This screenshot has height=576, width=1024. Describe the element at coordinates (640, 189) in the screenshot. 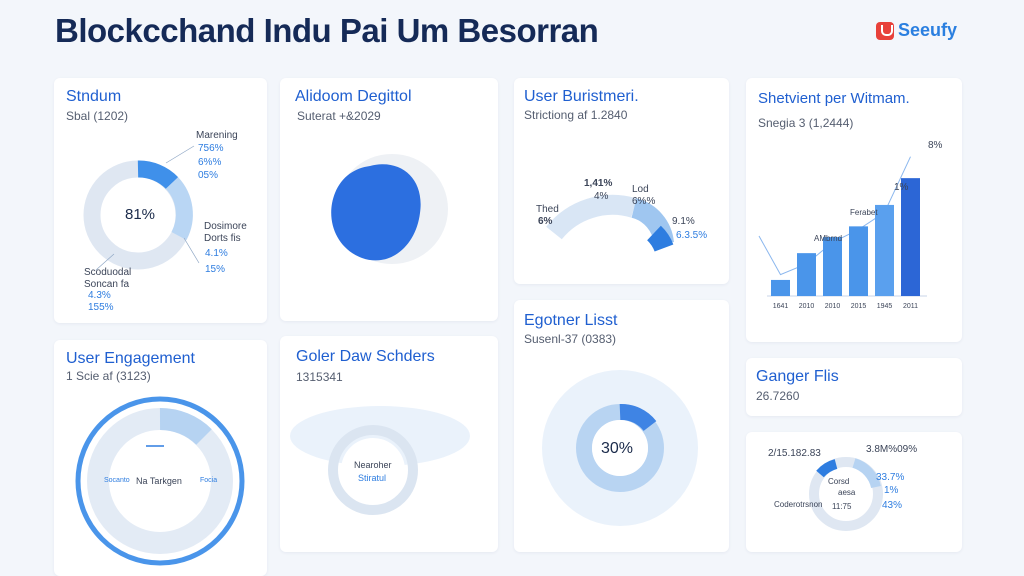

I see `gauge-label: Lod` at that location.